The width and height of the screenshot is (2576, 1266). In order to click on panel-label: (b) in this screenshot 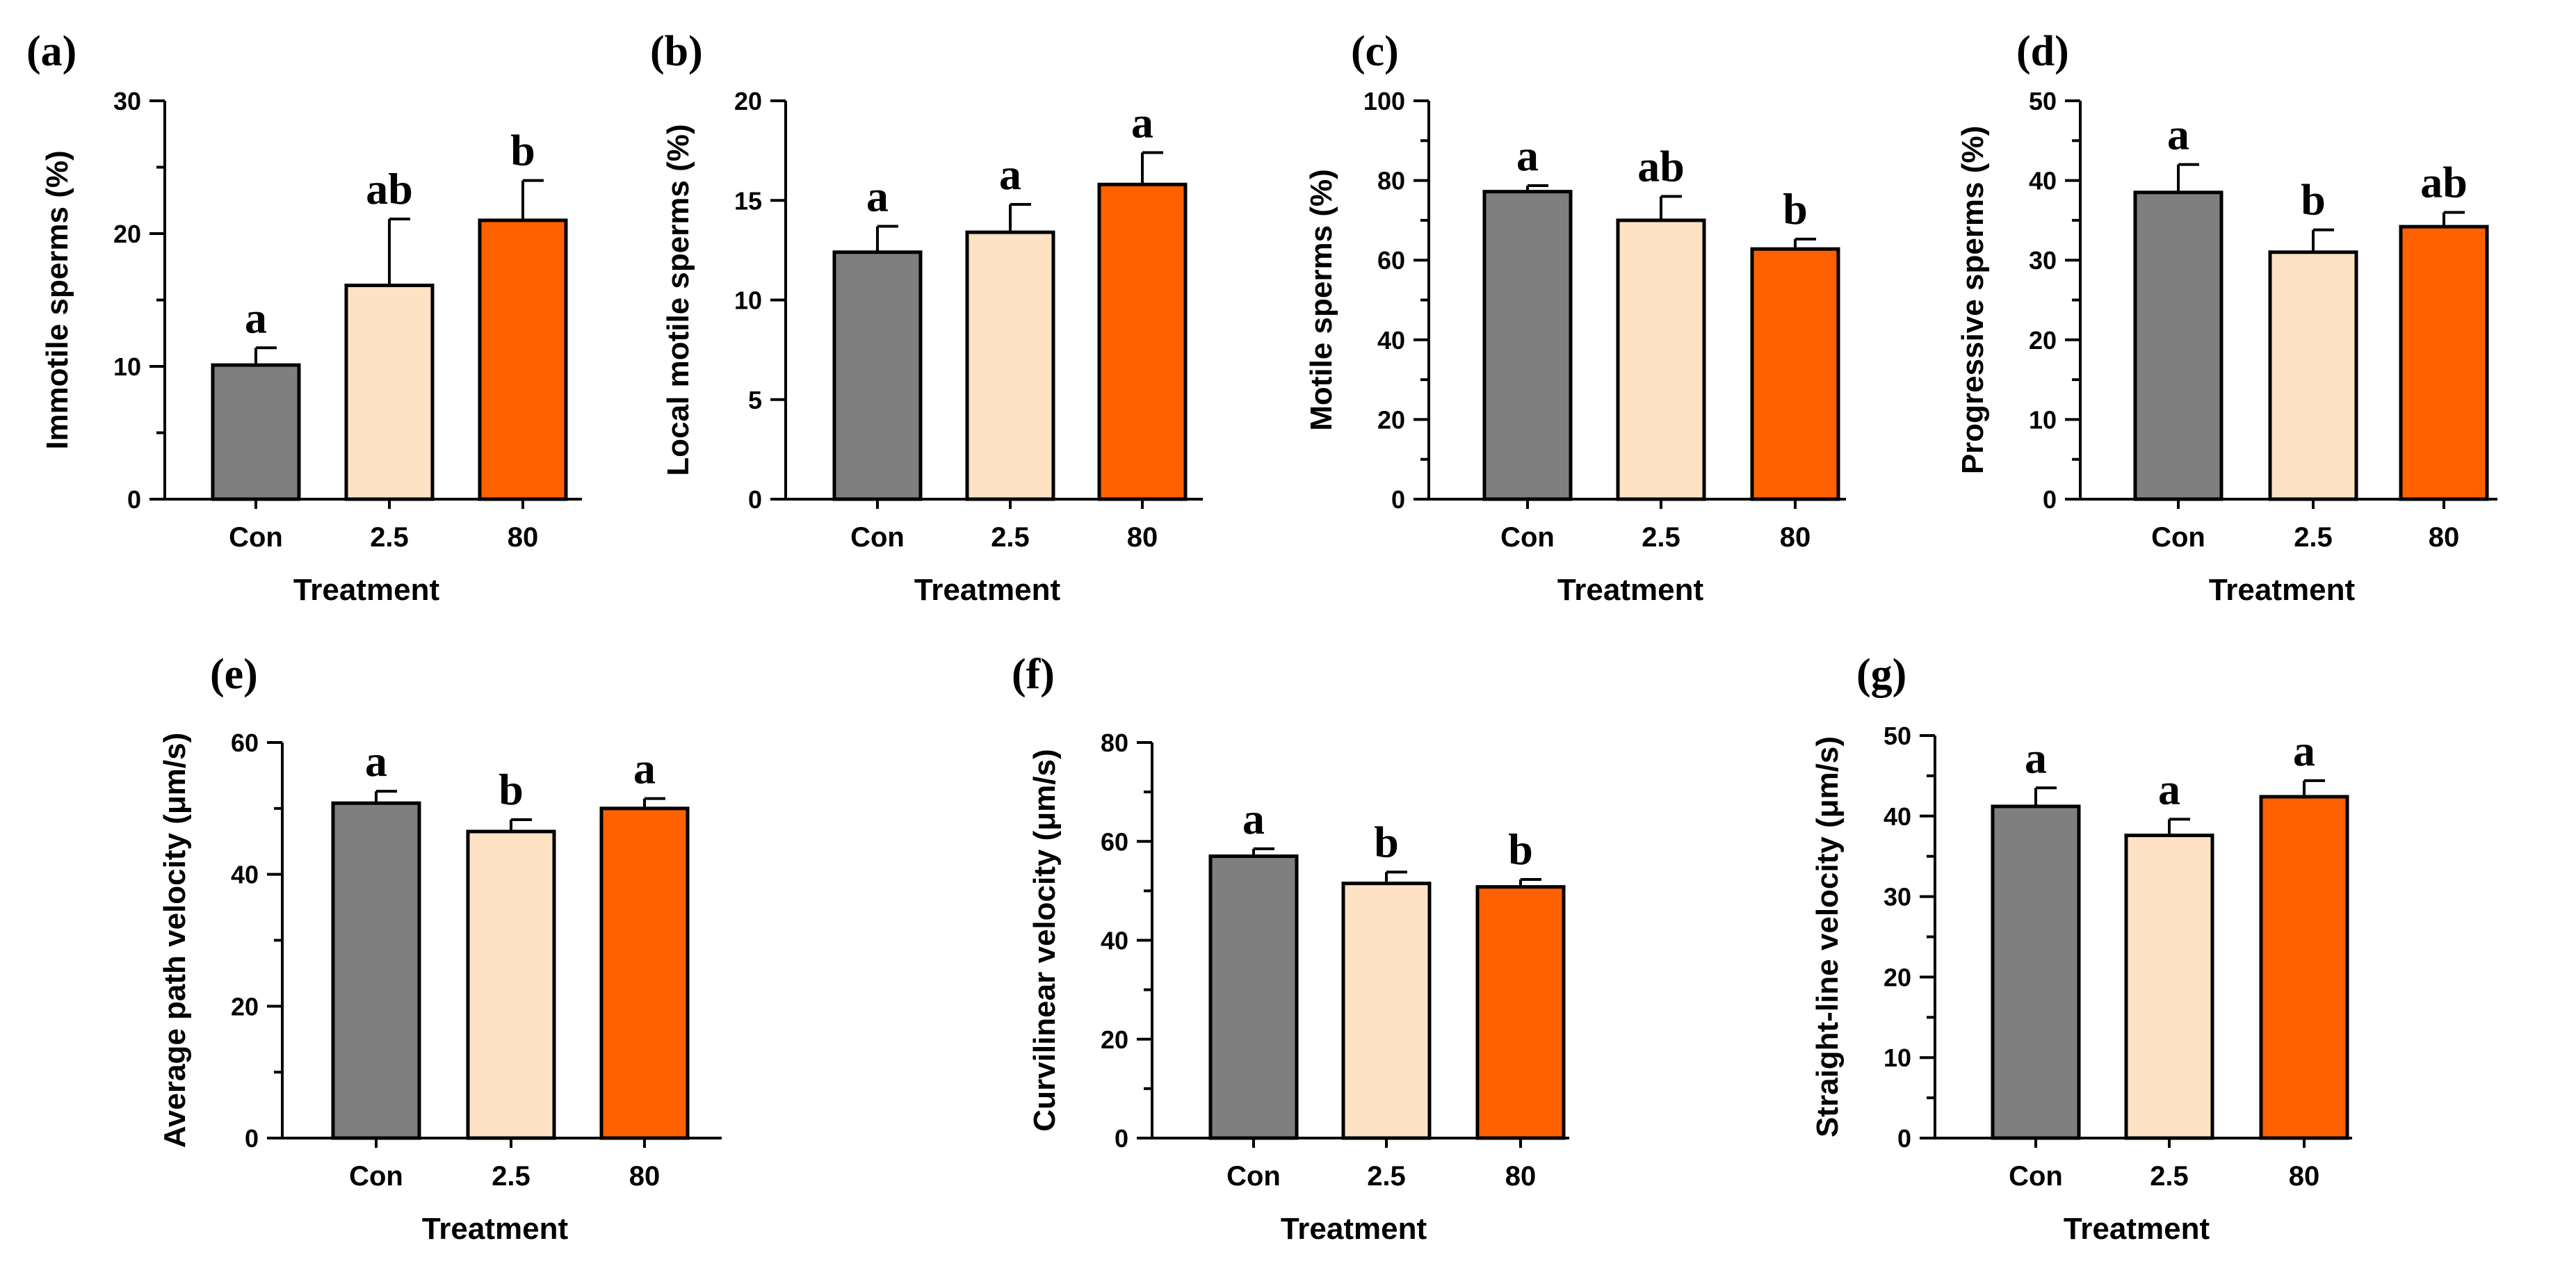, I will do `click(676, 51)`.